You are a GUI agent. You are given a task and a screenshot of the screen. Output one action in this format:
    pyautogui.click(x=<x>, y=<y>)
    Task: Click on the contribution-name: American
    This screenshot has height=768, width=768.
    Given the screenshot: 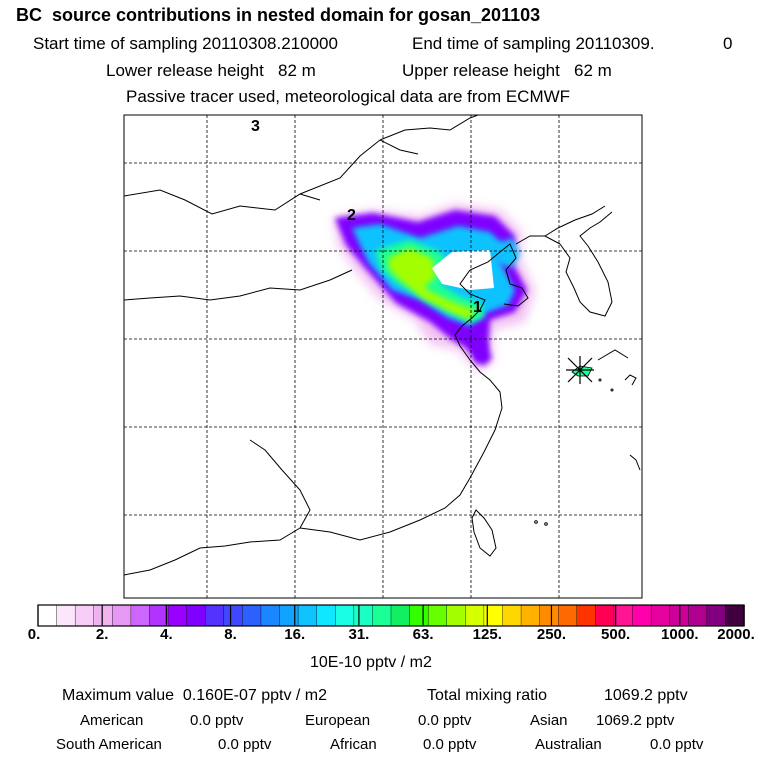 What is the action you would take?
    pyautogui.click(x=112, y=720)
    